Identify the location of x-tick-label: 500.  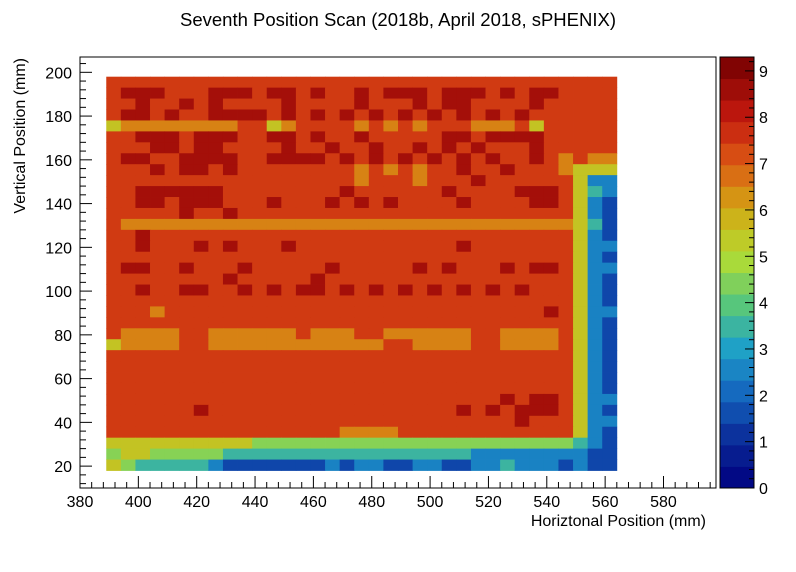
(430, 502).